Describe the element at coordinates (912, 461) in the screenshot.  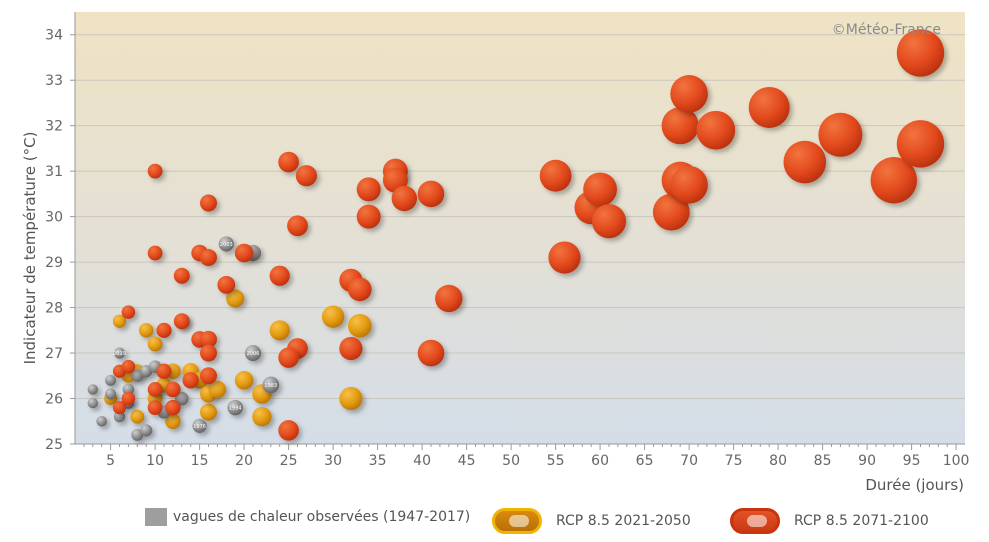
I see `x-tick-label: 95` at that location.